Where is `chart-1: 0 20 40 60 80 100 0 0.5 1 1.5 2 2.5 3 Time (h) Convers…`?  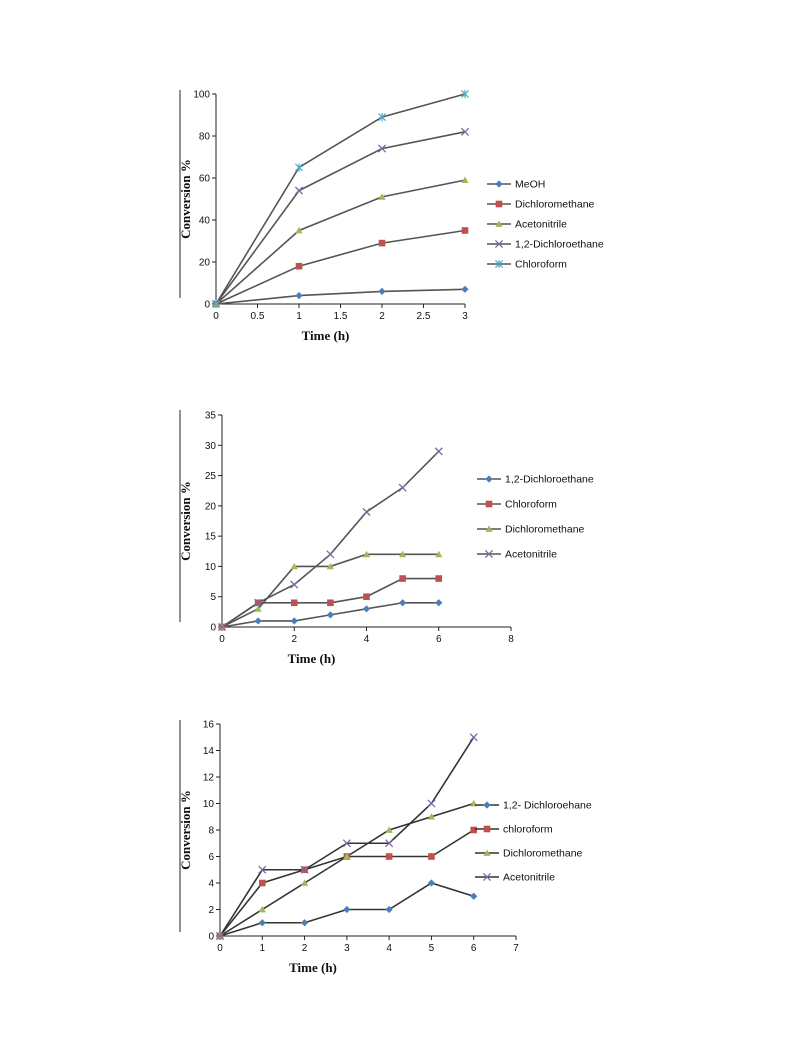 chart-1: 0 20 40 60 80 100 0 0.5 1 1.5 2 2.5 3 Time (h) Convers… is located at coordinates (391, 216).